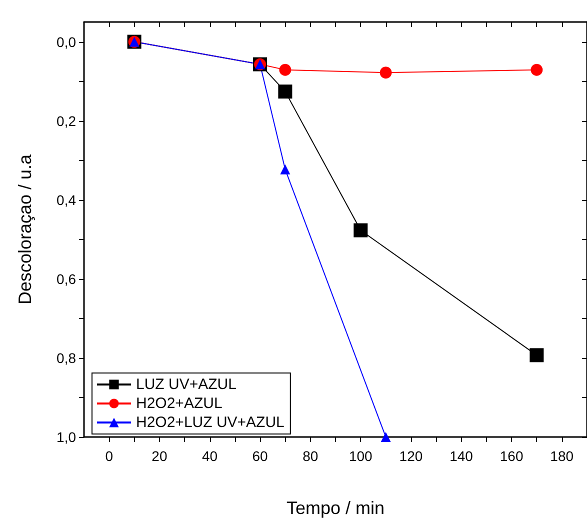 The image size is (587, 522). I want to click on x-tick-label: 60, so click(260, 456).